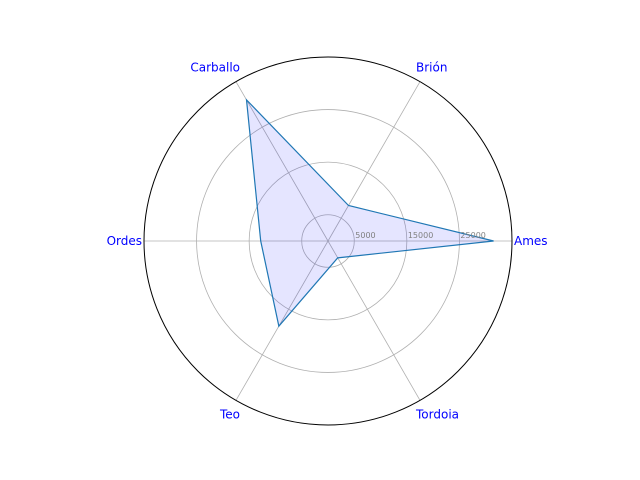 This screenshot has height=480, width=640. What do you see at coordinates (229, 415) in the screenshot?
I see `category-label-4: Teo` at bounding box center [229, 415].